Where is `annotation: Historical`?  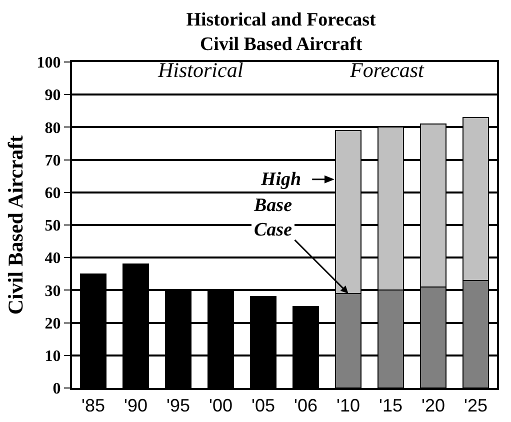 annotation: Historical is located at coordinates (200, 70).